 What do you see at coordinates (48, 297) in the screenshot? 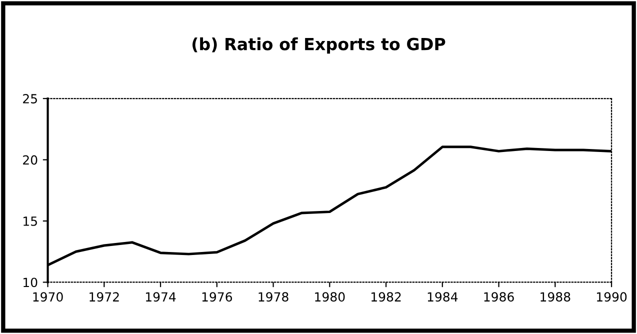
I see `x-tick-label: 1970` at bounding box center [48, 297].